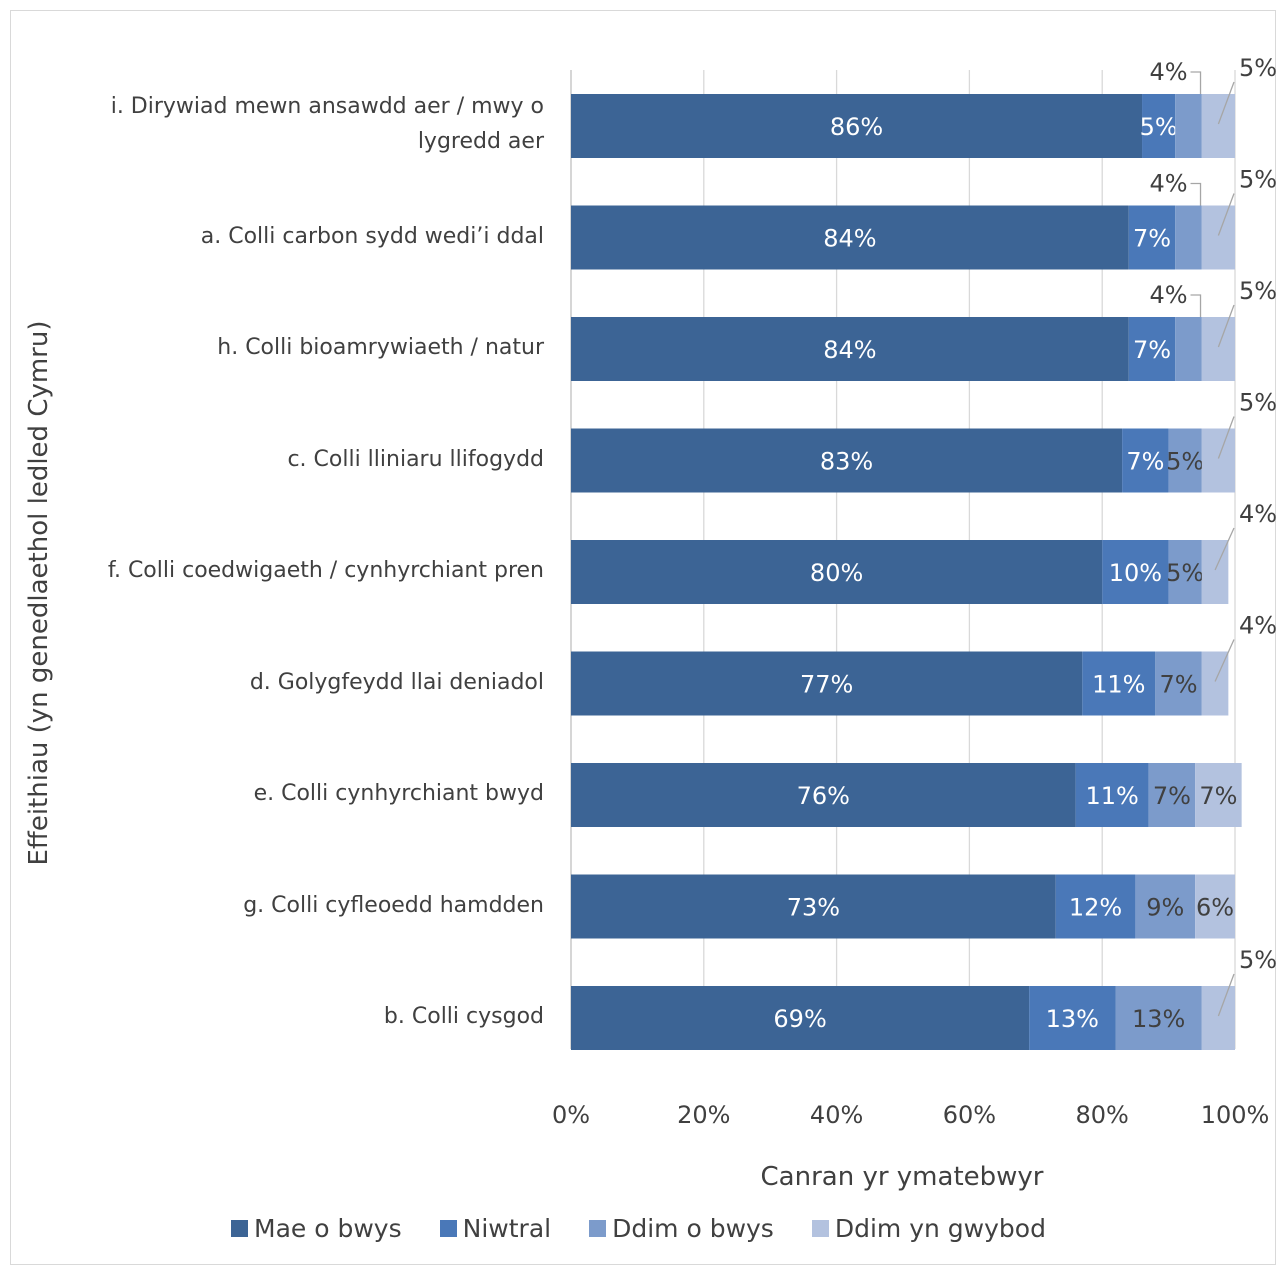  I want to click on data-label: 77%, so click(826, 685).